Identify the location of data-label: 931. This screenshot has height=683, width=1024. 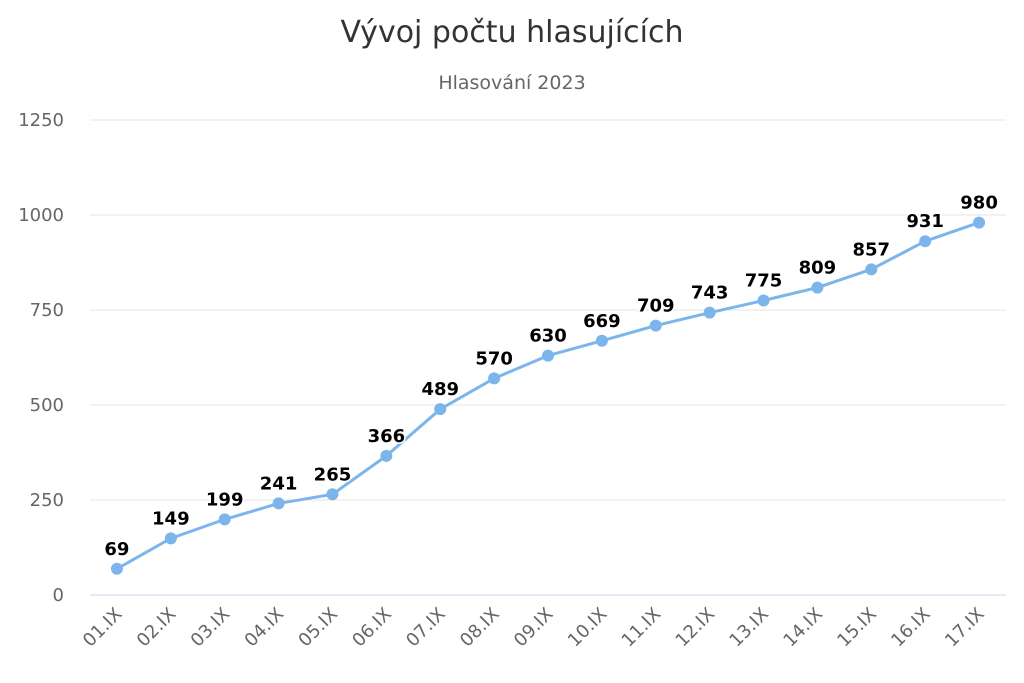
(925, 221).